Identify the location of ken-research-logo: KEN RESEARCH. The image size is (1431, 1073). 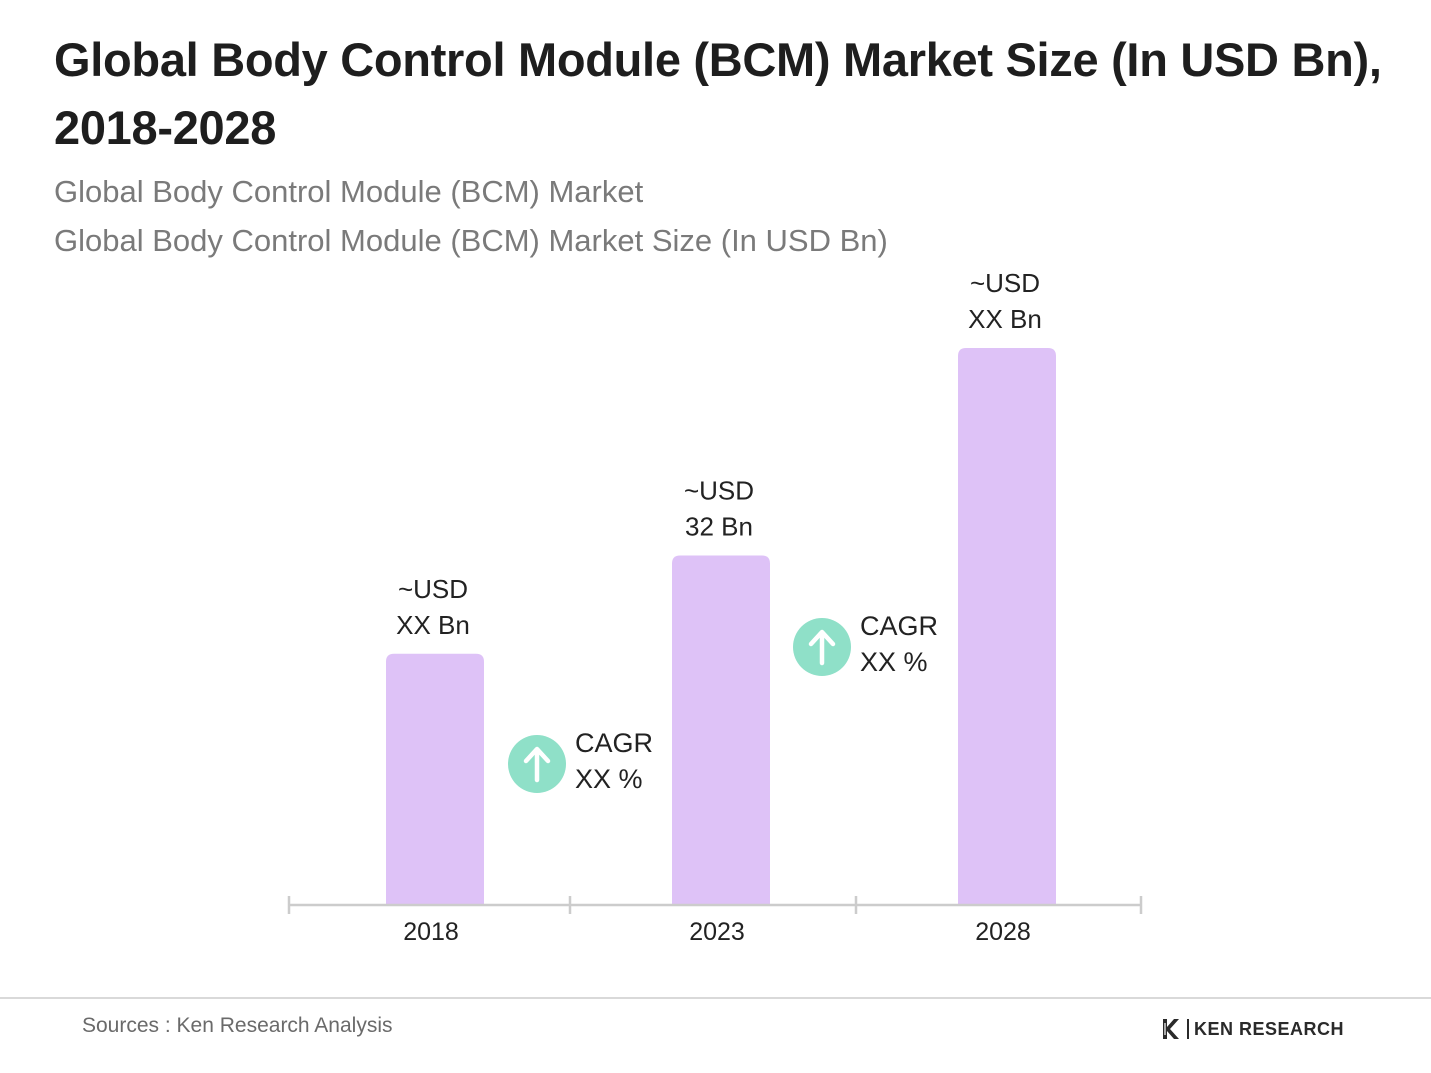
(1252, 1029).